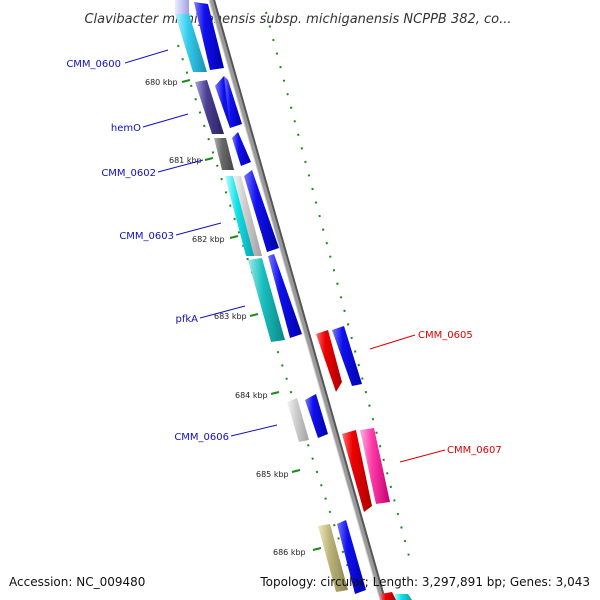 This screenshot has height=600, width=600. I want to click on gene-label-pfka: pfkA, so click(187, 319).